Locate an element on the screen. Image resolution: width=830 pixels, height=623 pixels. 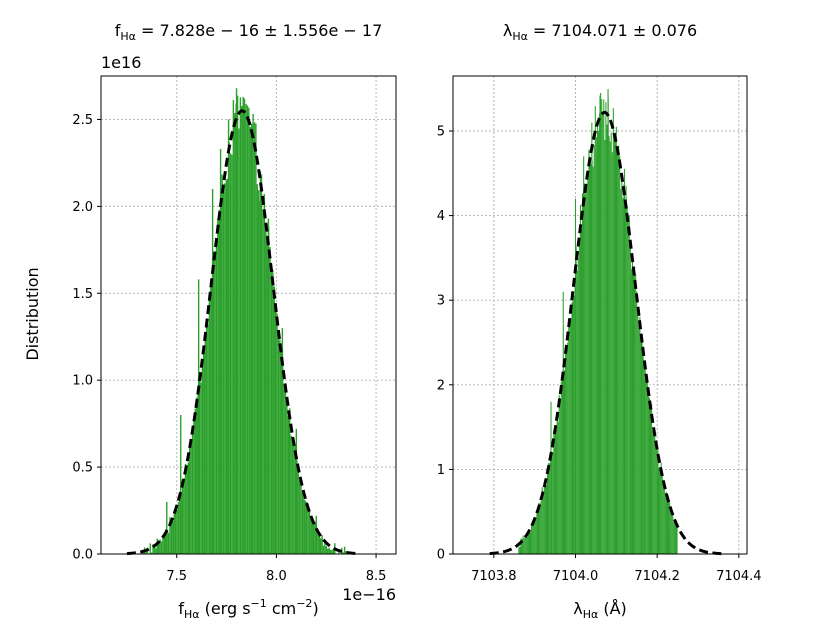
shared-ylabel: Distribution is located at coordinates (32, 313).